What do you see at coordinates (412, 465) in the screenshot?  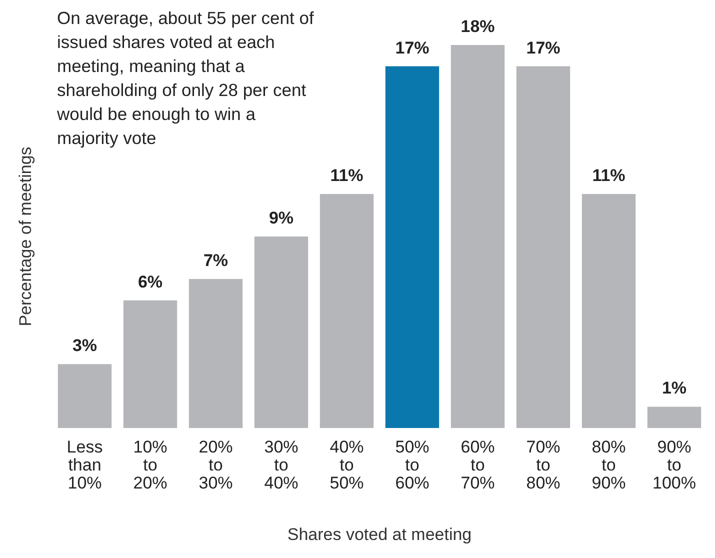 I see `x-tick-label: 50% to 60%` at bounding box center [412, 465].